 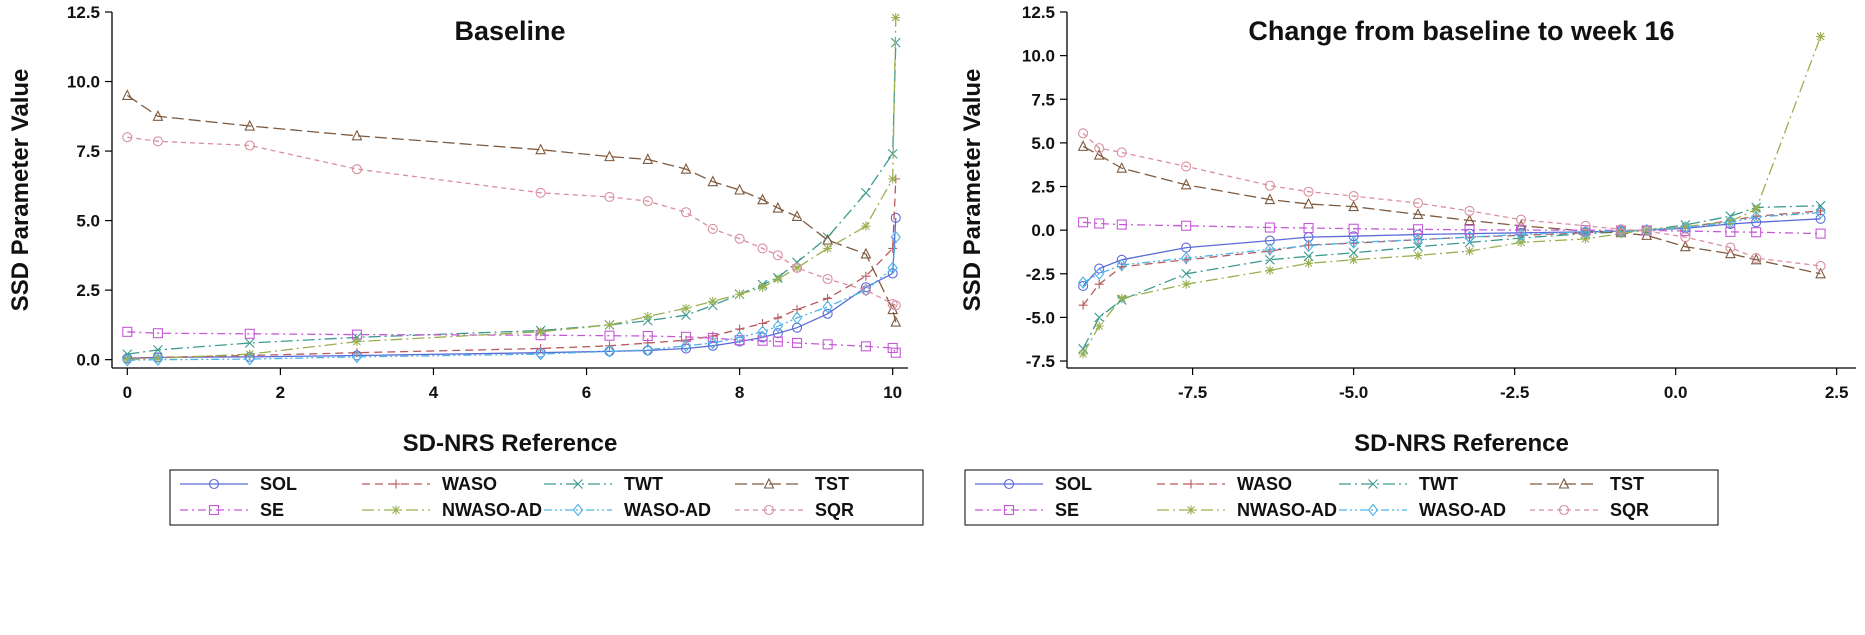 I want to click on y-axis-label: SSD Parameter Value, so click(x=972, y=190).